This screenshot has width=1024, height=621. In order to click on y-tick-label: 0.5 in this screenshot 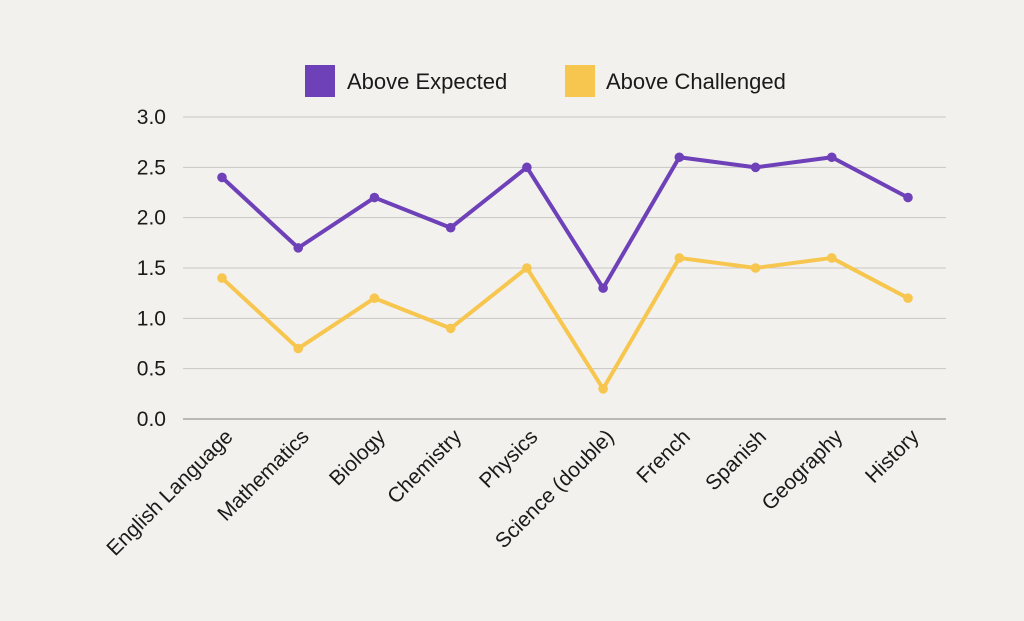, I will do `click(151, 369)`.